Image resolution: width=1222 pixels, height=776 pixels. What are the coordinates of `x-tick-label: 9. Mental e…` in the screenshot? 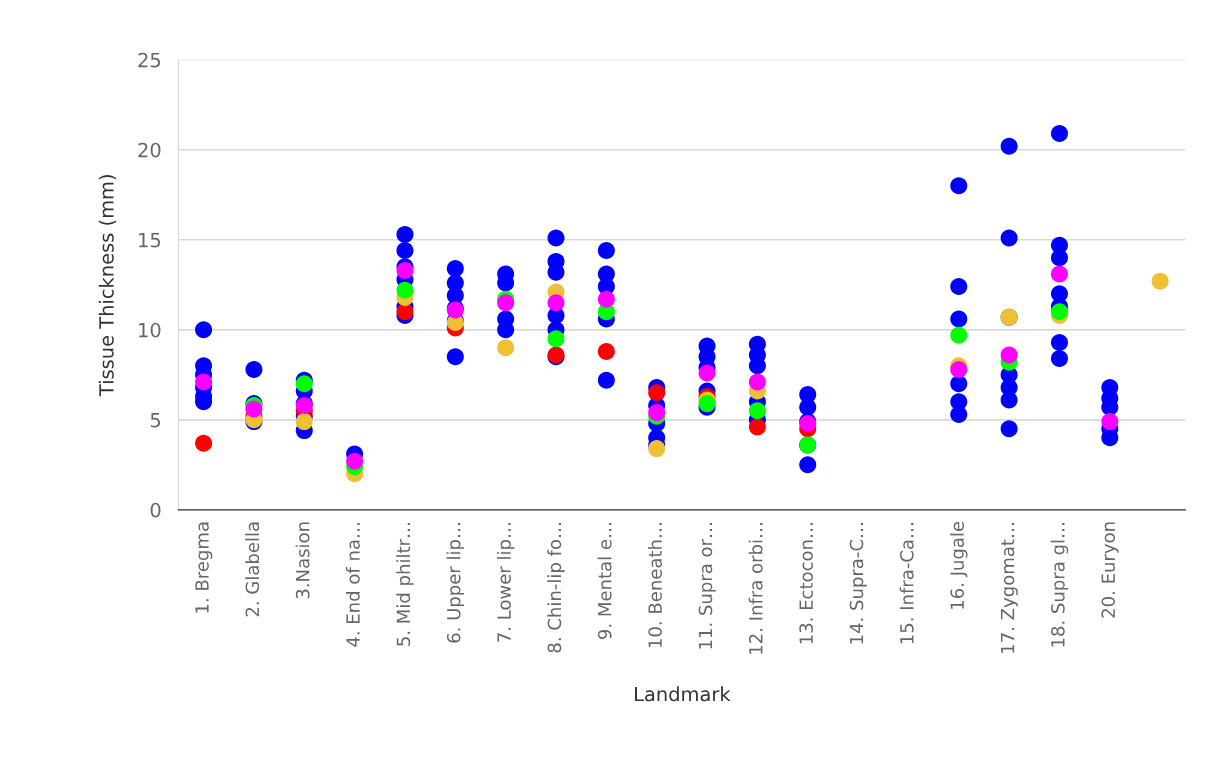 It's located at (604, 581).